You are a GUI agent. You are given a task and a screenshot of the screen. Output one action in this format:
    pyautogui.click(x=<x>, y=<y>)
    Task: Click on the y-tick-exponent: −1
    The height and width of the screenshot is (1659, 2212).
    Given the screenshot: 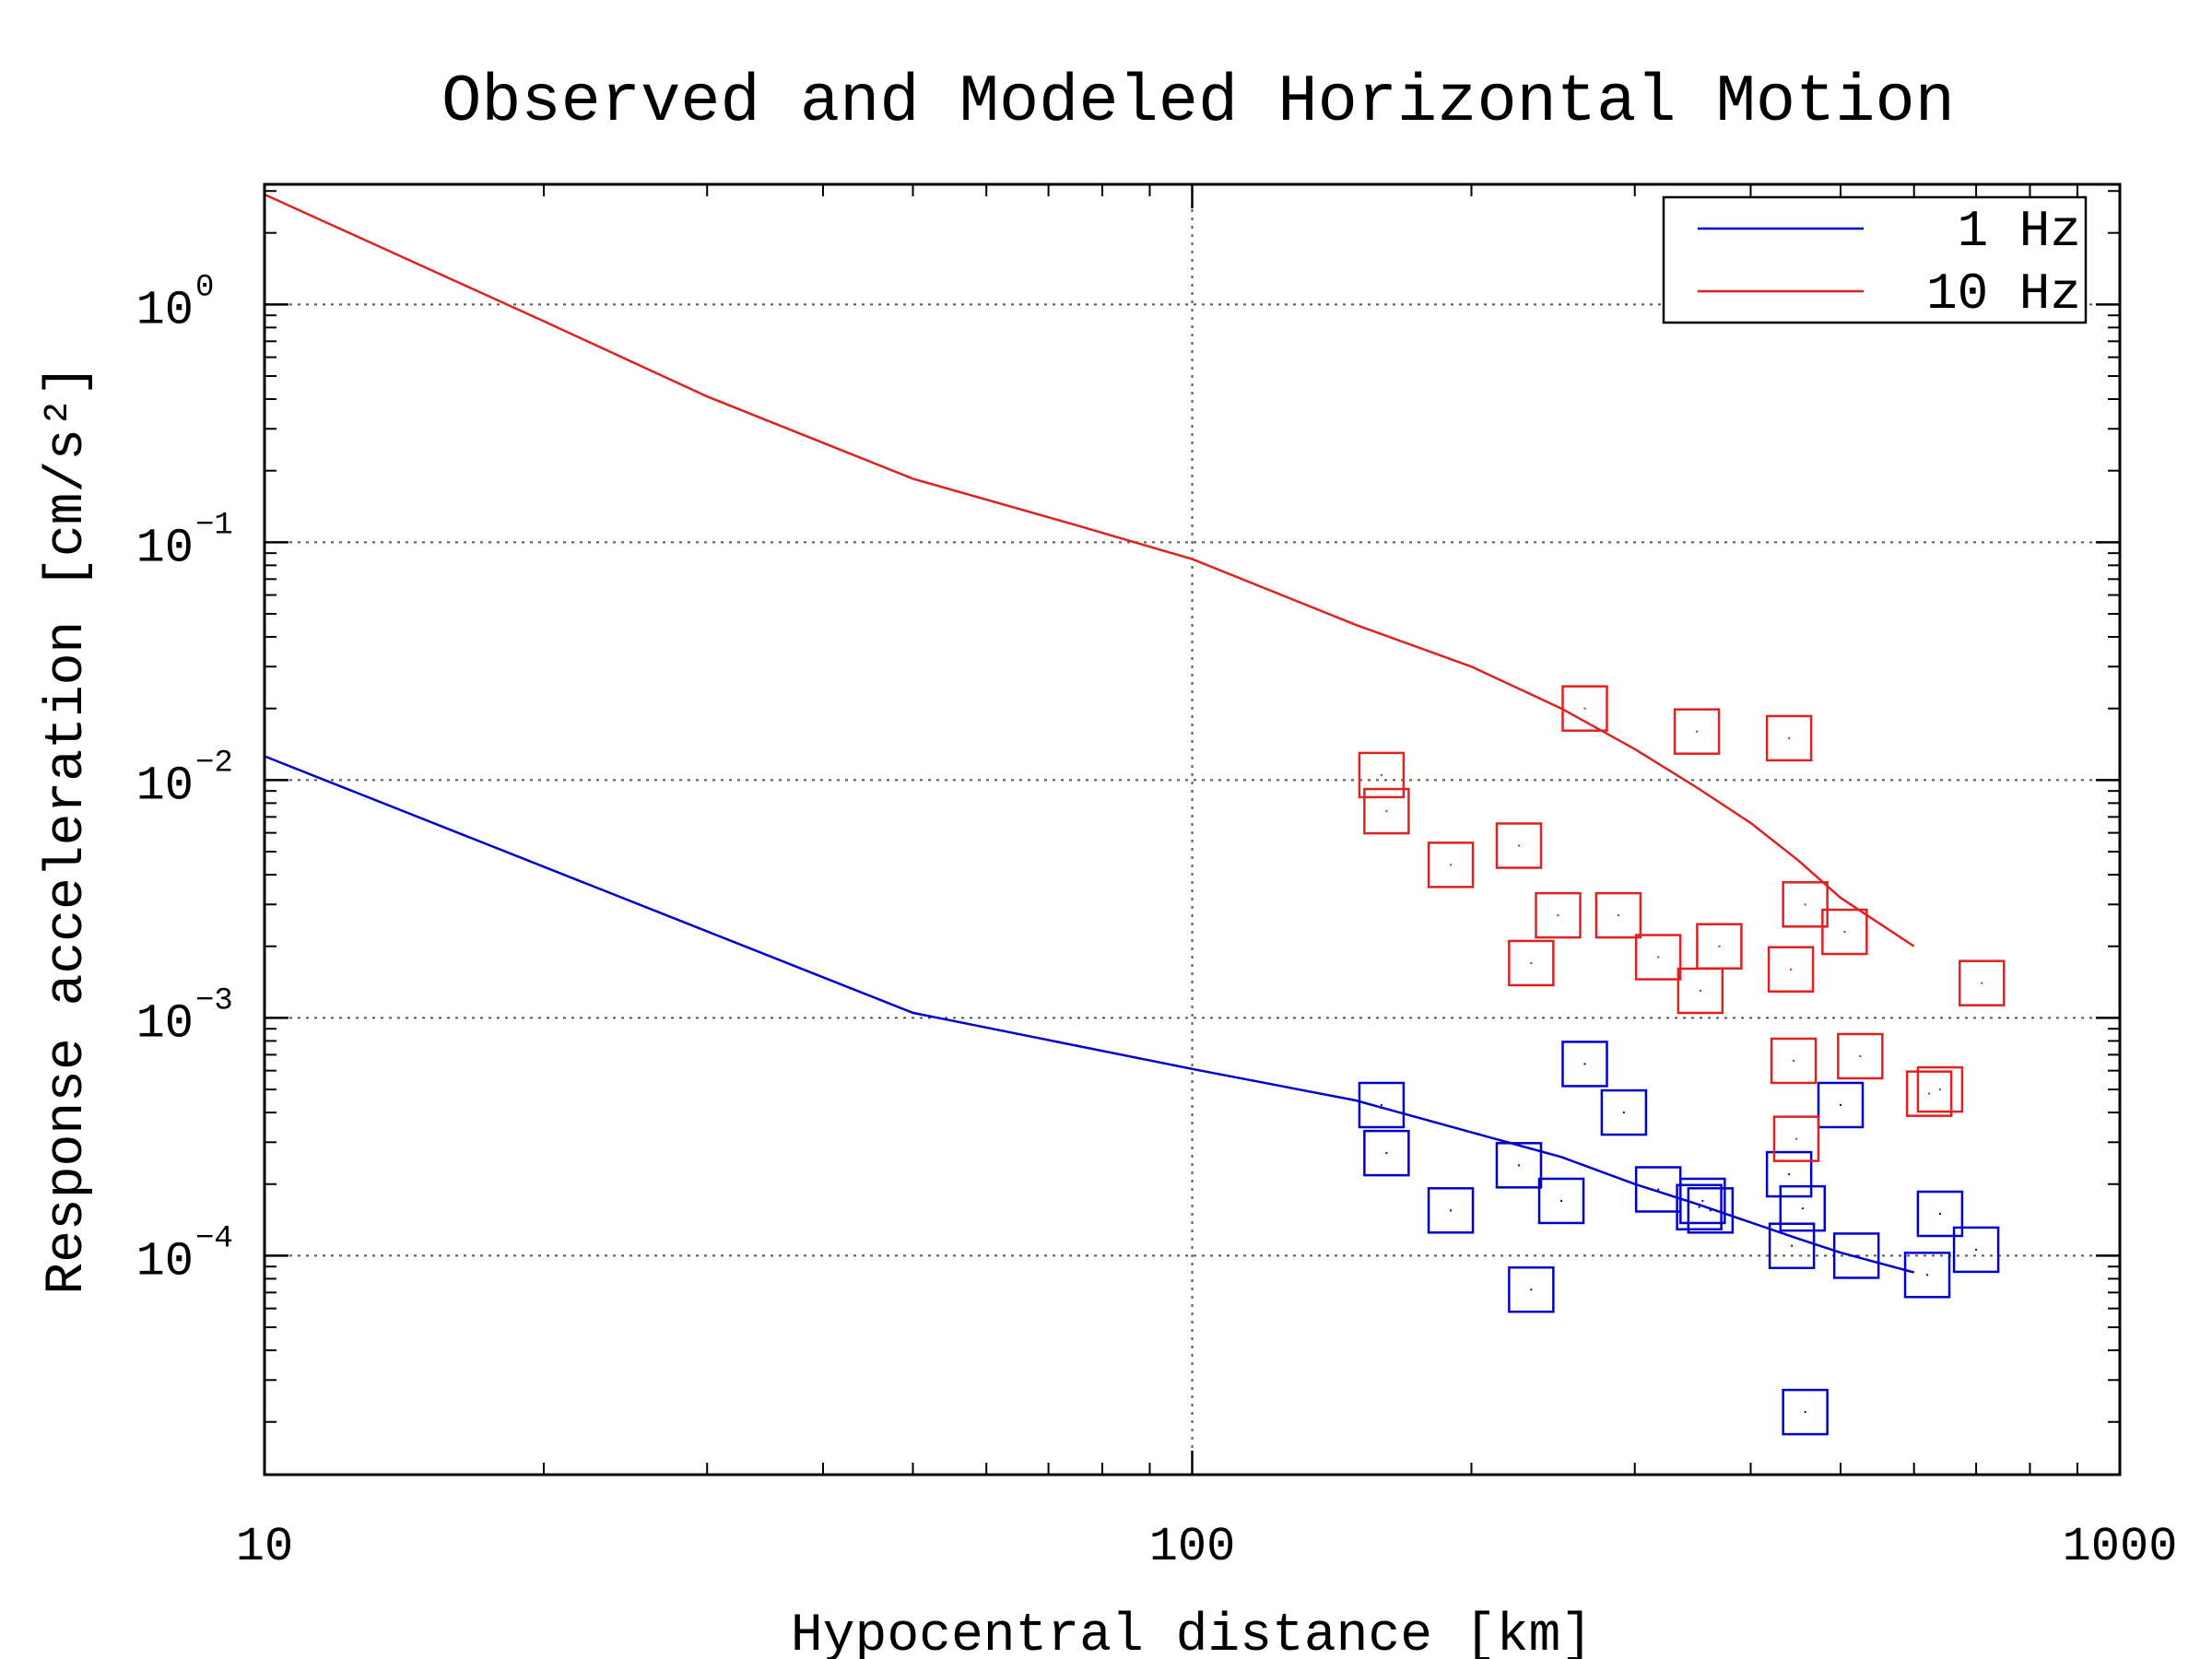 What is the action you would take?
    pyautogui.click(x=214, y=525)
    